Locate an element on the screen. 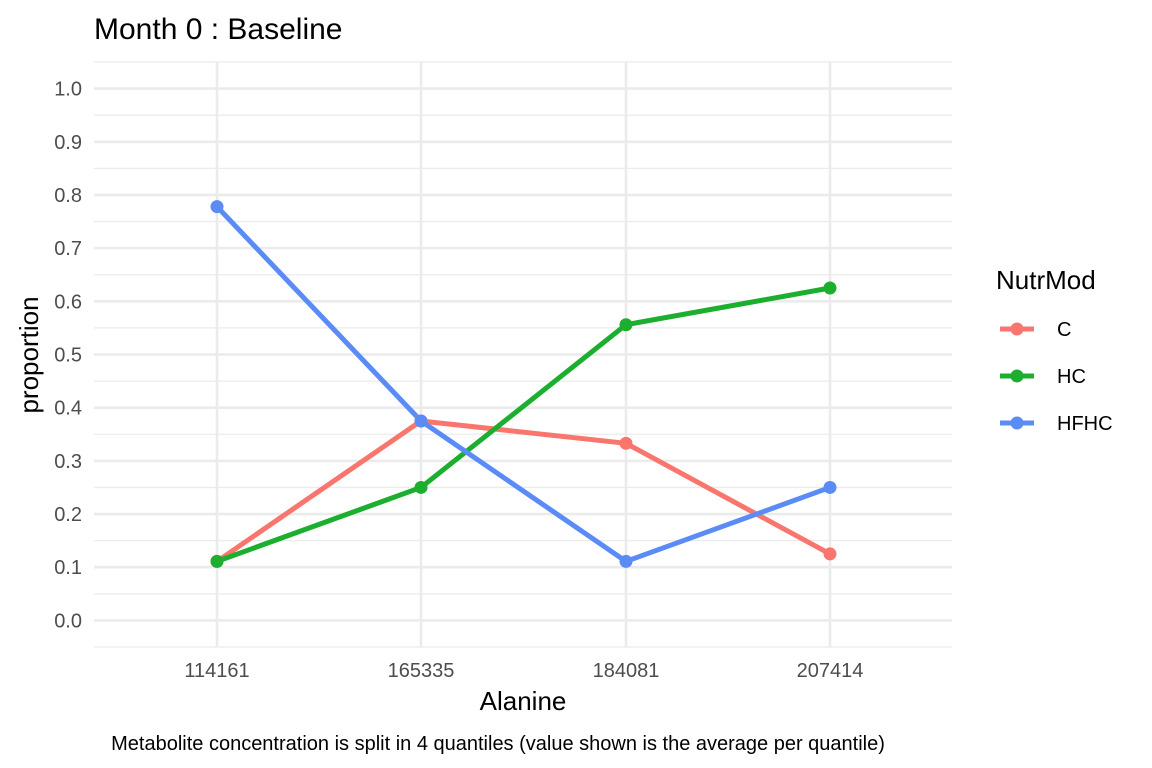 This screenshot has height=768, width=1152. x-tick-label: 165335 is located at coordinates (421, 671).